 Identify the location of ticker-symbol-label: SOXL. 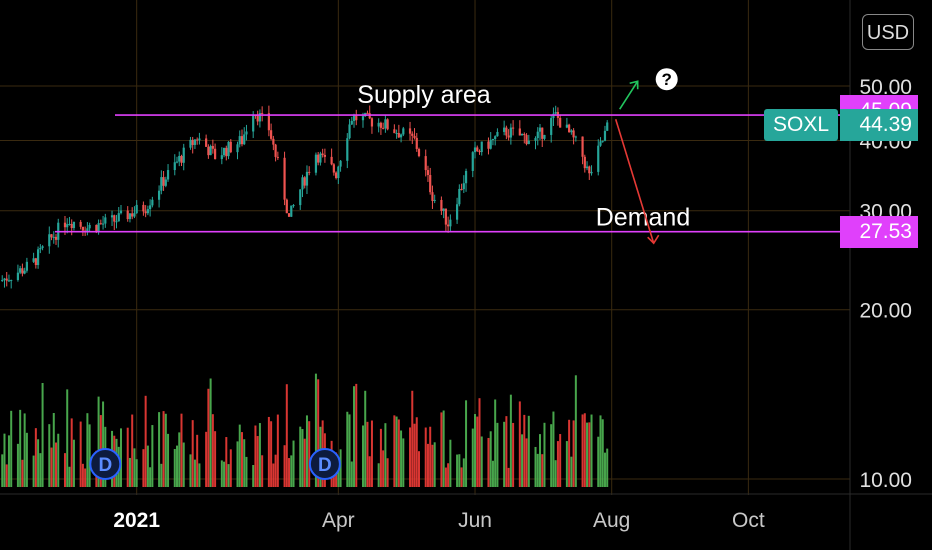
(801, 125).